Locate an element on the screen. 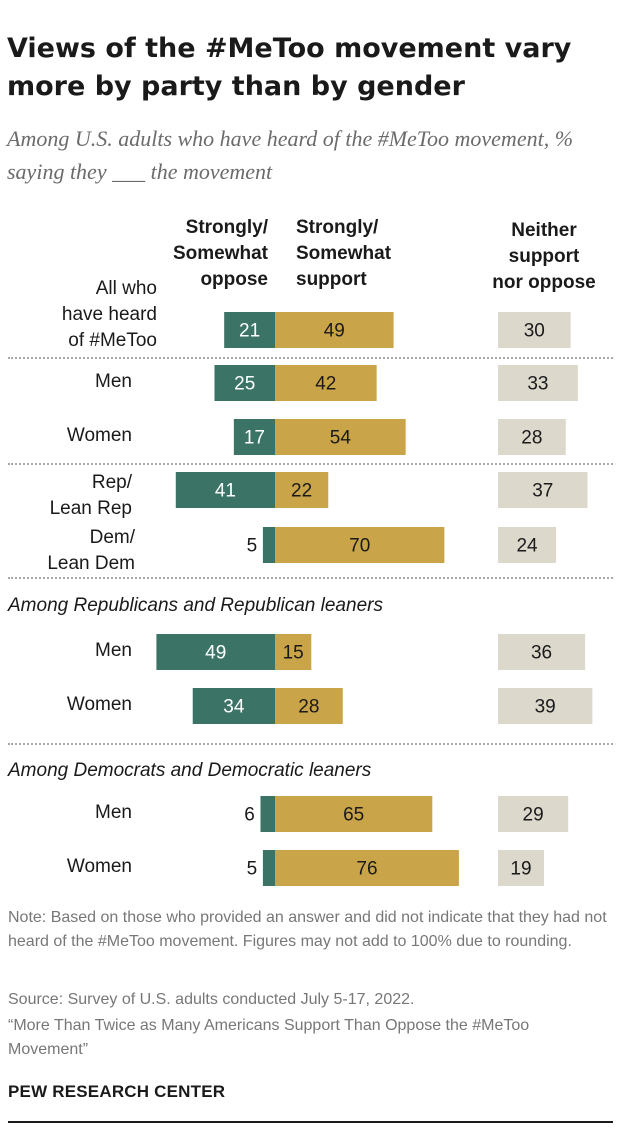 This screenshot has width=620, height=1142. neither-value-label: 24 is located at coordinates (527, 546).